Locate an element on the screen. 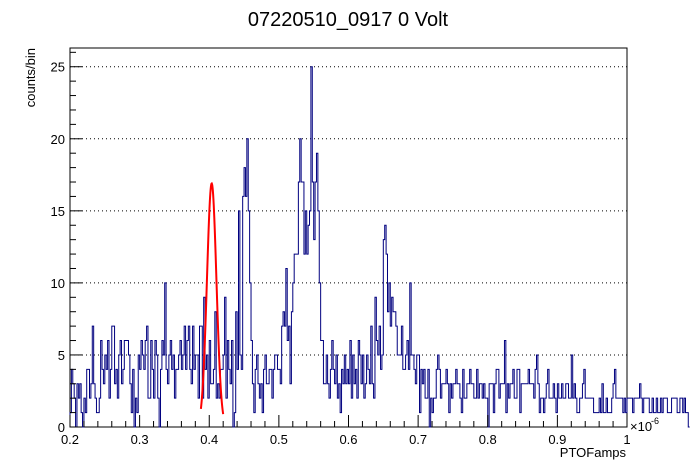 The height and width of the screenshot is (474, 696). x-tick-label-2: 0.4 is located at coordinates (209, 439).